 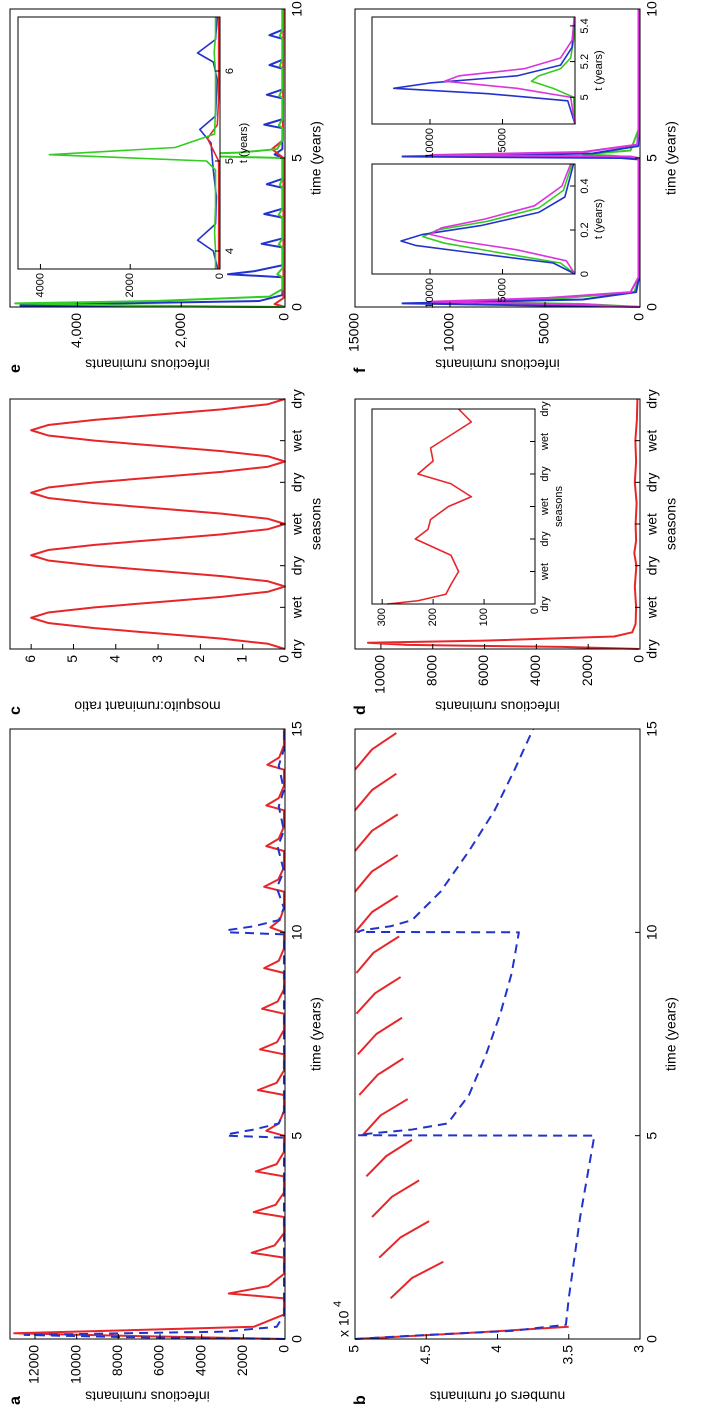 What do you see at coordinates (199, 659) in the screenshot?
I see `y-tick-label: 2` at bounding box center [199, 659].